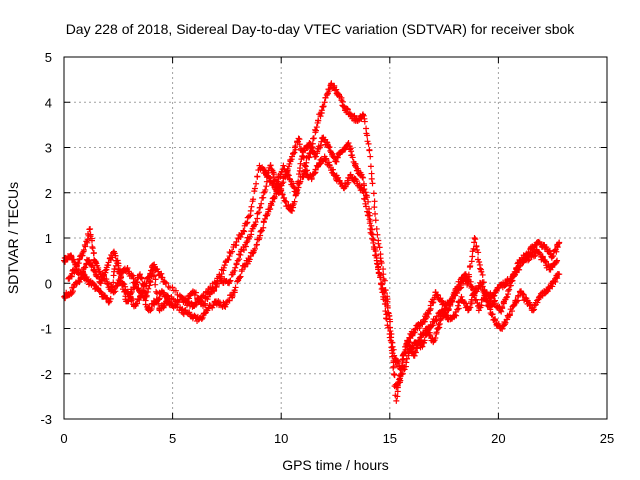 This screenshot has height=480, width=640. I want to click on y-tick-label: 0, so click(48, 283).